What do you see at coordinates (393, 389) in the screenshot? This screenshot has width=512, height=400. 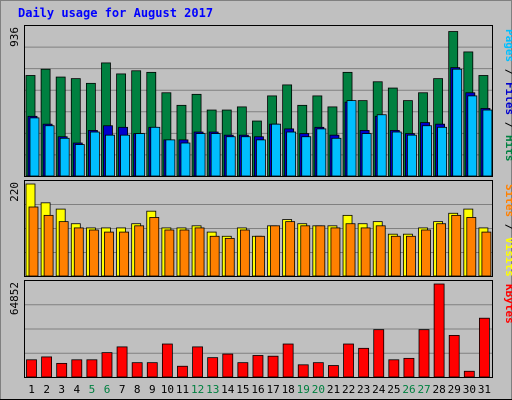 I see `x-tick-label: 25` at bounding box center [393, 389].